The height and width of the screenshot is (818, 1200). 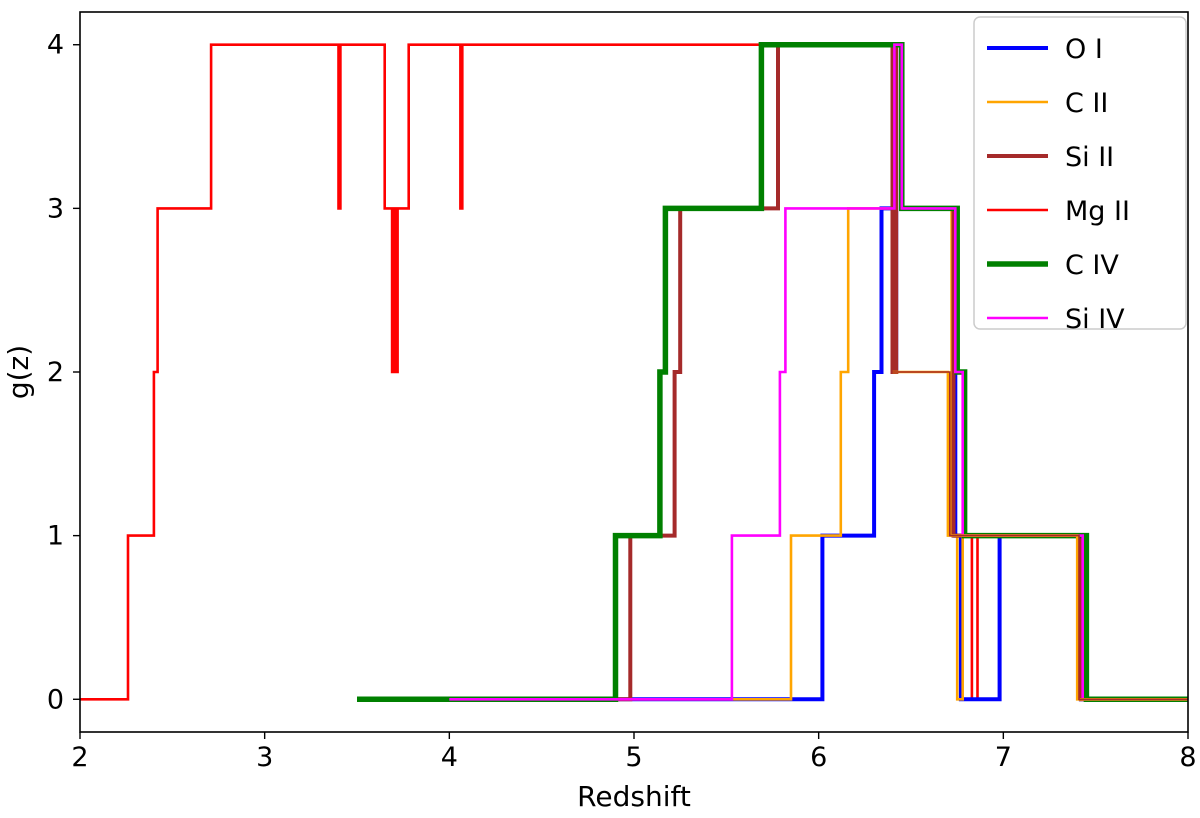 What do you see at coordinates (264, 757) in the screenshot?
I see `x-tick-label: 3` at bounding box center [264, 757].